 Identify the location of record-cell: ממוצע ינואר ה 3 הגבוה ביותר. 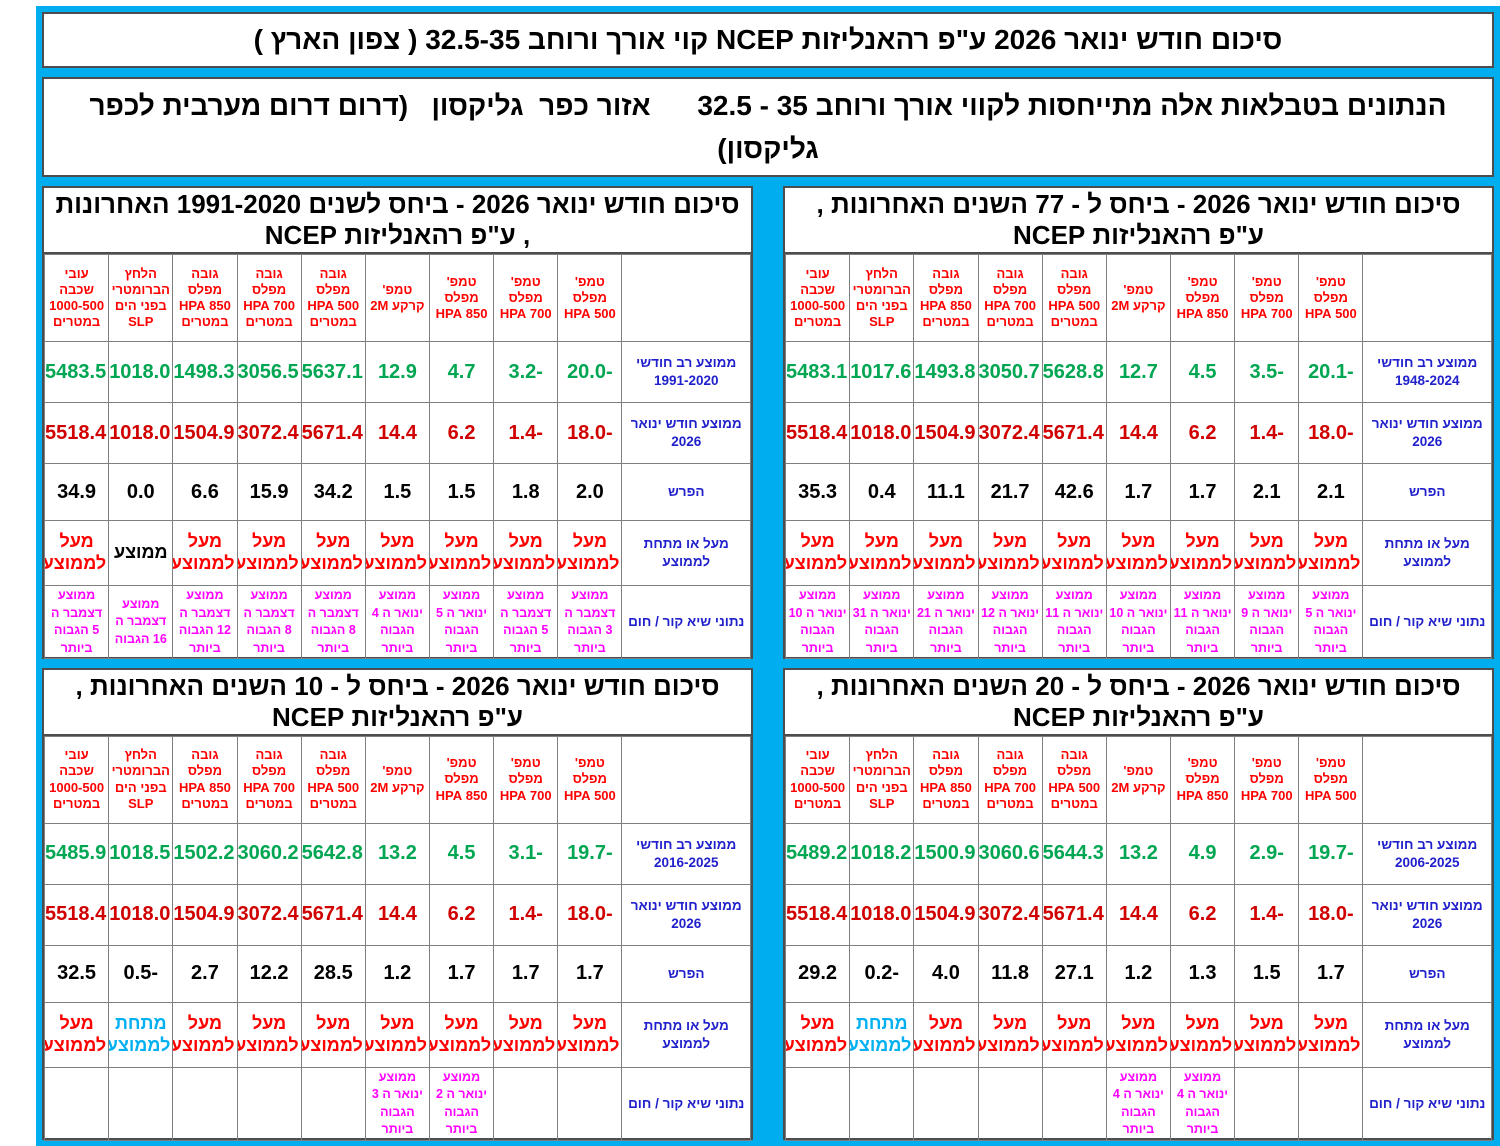
(397, 1103).